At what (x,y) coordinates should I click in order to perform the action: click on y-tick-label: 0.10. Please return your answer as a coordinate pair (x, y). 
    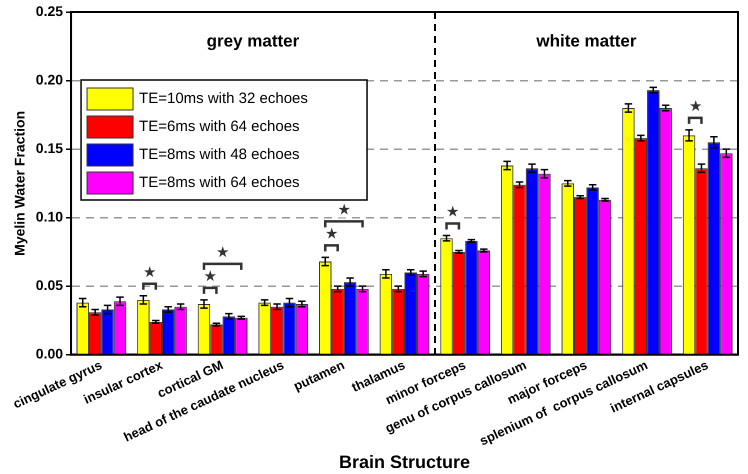
    Looking at the image, I should click on (50, 216).